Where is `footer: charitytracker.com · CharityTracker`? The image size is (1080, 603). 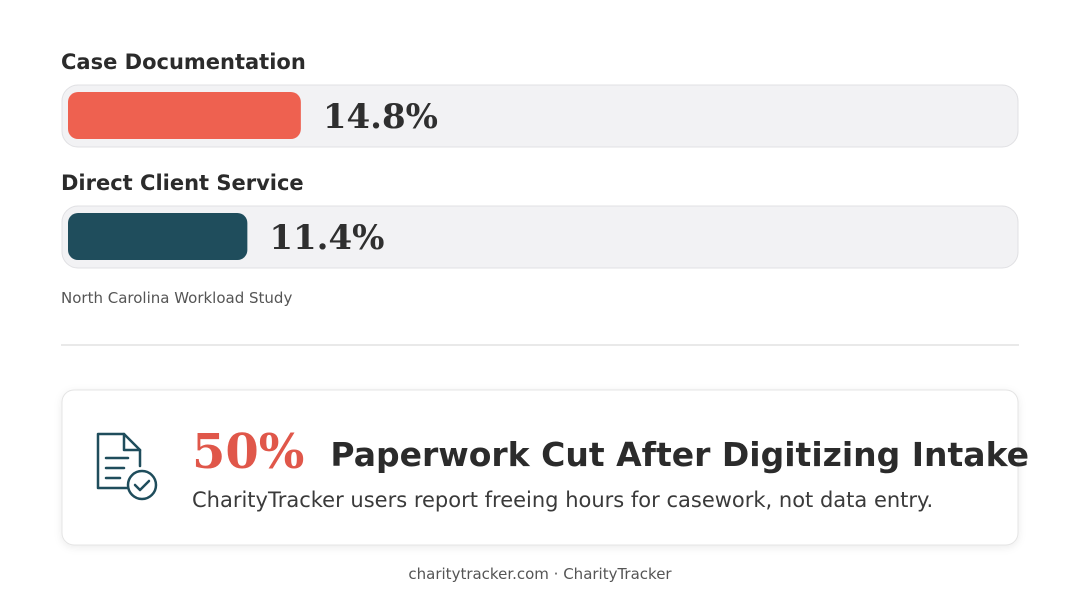 footer: charitytracker.com · CharityTracker is located at coordinates (540, 574).